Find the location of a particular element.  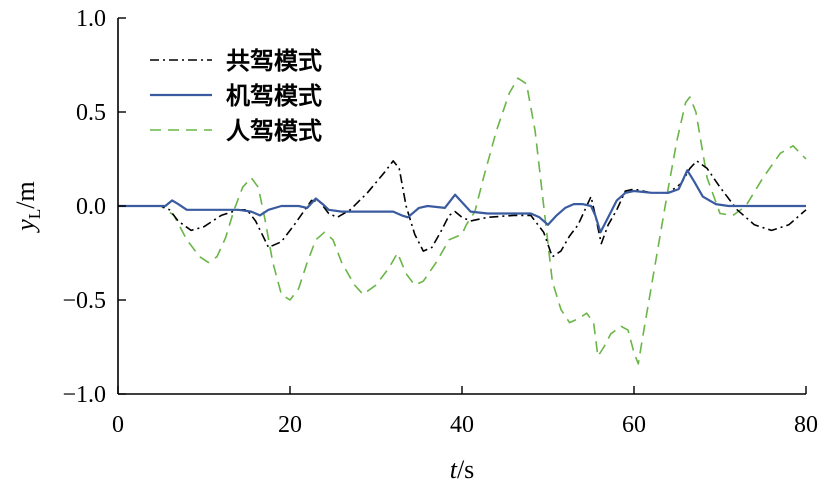

legend-label-3: 人驾模式 is located at coordinates (274, 131).